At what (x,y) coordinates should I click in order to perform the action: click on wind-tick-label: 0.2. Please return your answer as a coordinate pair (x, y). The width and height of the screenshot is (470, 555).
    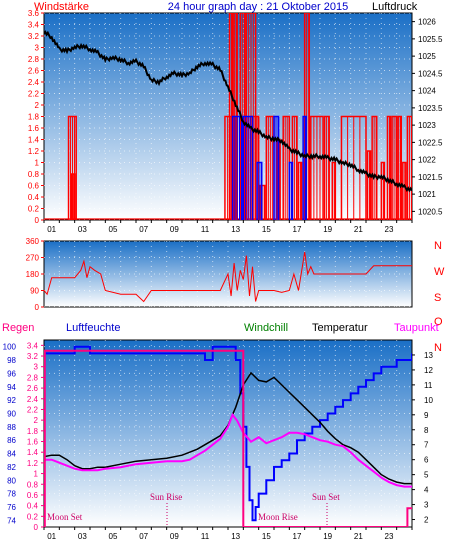
    Looking at the image, I should click on (34, 209).